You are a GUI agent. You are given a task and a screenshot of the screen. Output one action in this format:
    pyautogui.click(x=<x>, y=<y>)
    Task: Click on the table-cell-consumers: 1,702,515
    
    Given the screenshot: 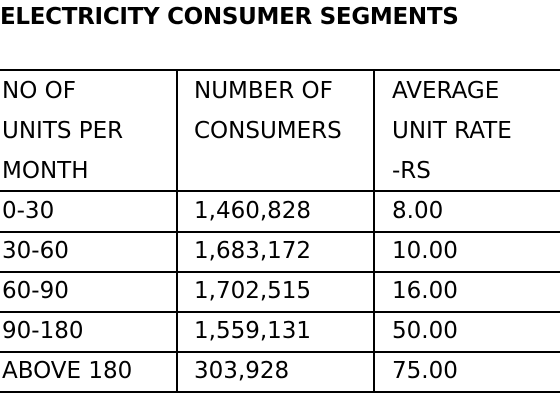 What is the action you would take?
    pyautogui.click(x=253, y=291)
    